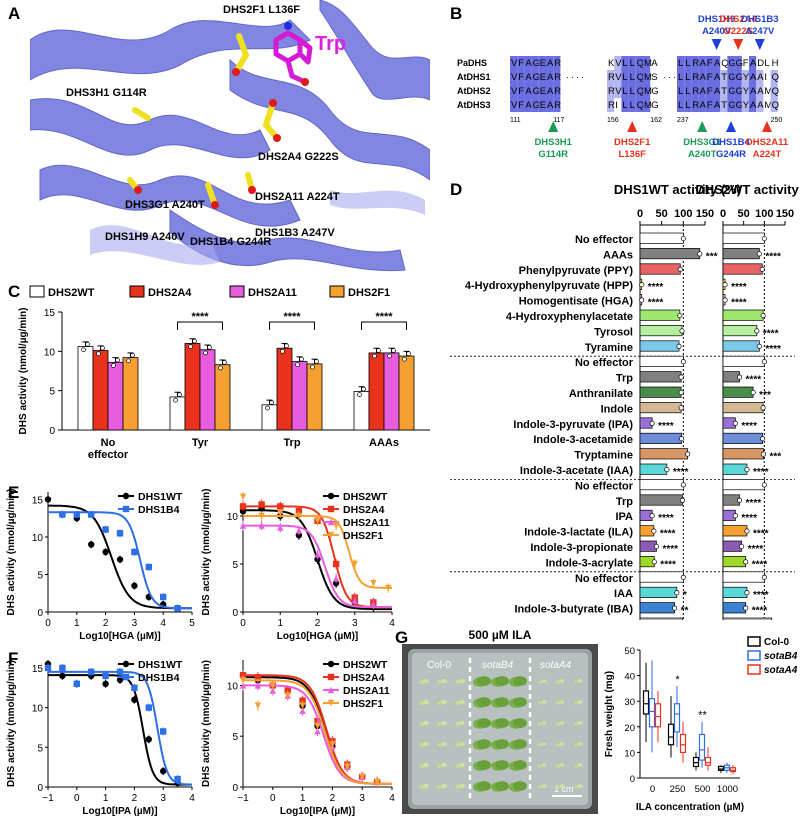  What do you see at coordinates (632, 91) in the screenshot?
I see `residue: L` at bounding box center [632, 91].